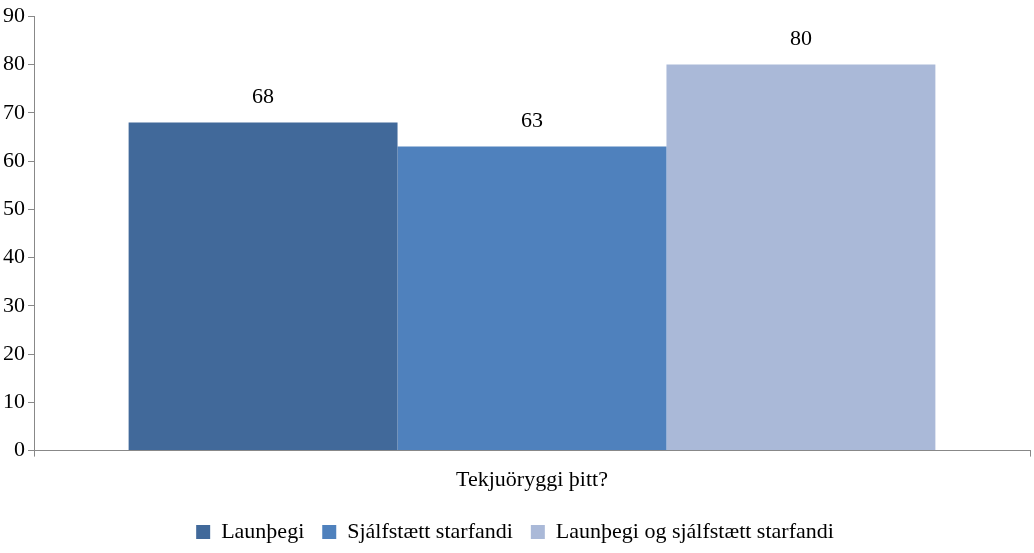 The height and width of the screenshot is (553, 1034). What do you see at coordinates (14, 111) in the screenshot?
I see `y-tick-label: 70` at bounding box center [14, 111].